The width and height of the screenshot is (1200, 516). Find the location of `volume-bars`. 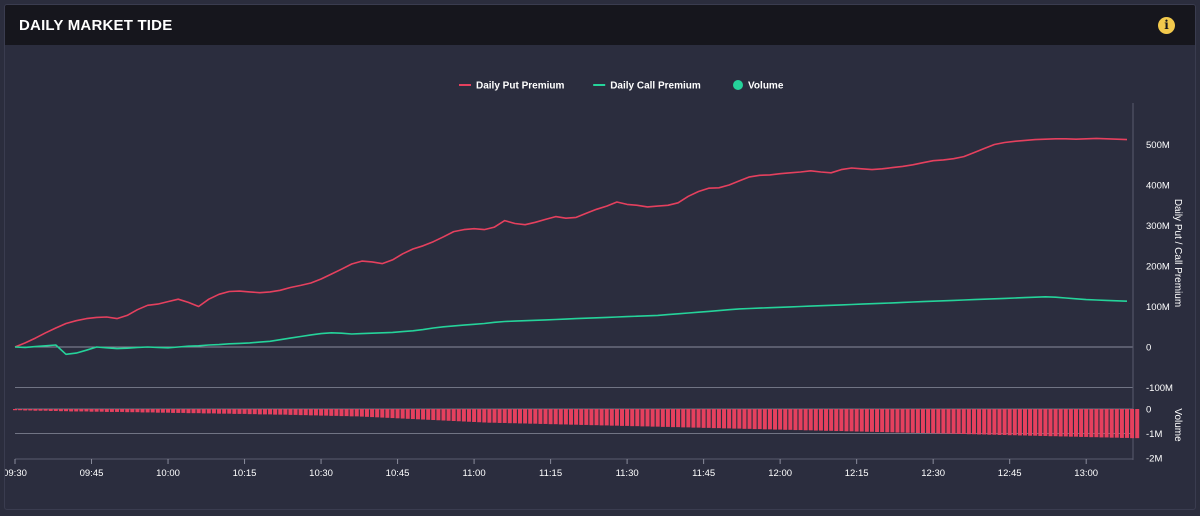

volume-bars is located at coordinates (576, 424).